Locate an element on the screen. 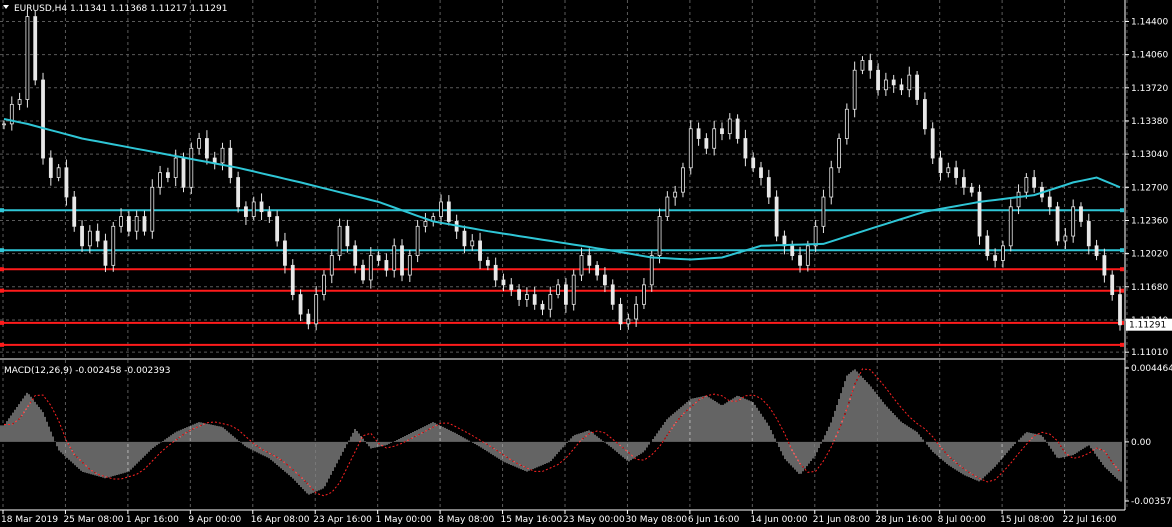 The height and width of the screenshot is (527, 1172). price-tick-label: 1.11010 is located at coordinates (1149, 353).